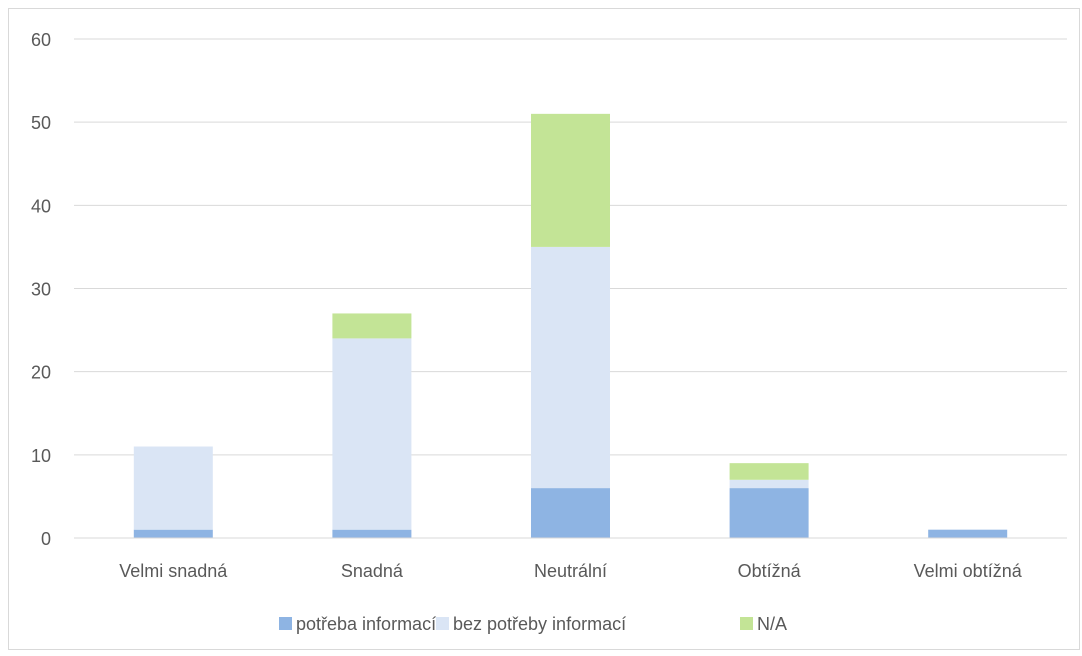 The width and height of the screenshot is (1082, 656). Describe the element at coordinates (46, 539) in the screenshot. I see `y-tick-label: 0` at that location.